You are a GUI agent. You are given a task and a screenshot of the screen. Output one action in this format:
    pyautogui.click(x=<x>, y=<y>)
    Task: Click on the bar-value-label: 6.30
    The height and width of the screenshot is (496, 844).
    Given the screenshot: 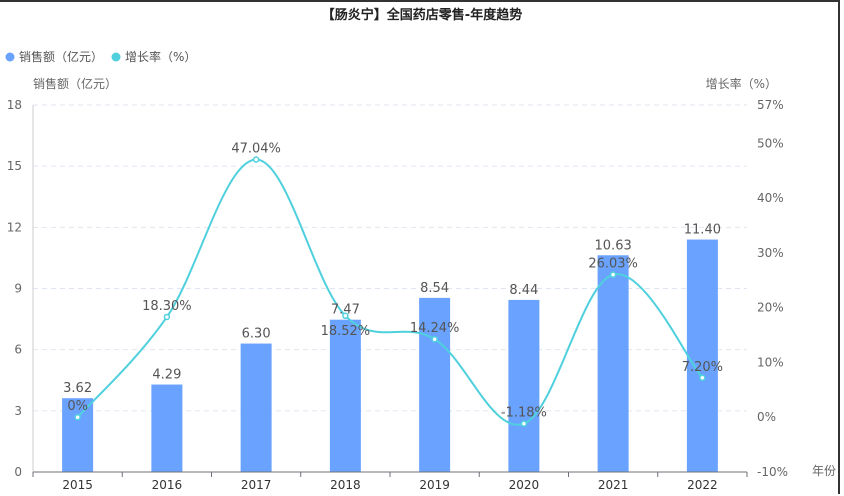 What is the action you would take?
    pyautogui.click(x=256, y=334)
    